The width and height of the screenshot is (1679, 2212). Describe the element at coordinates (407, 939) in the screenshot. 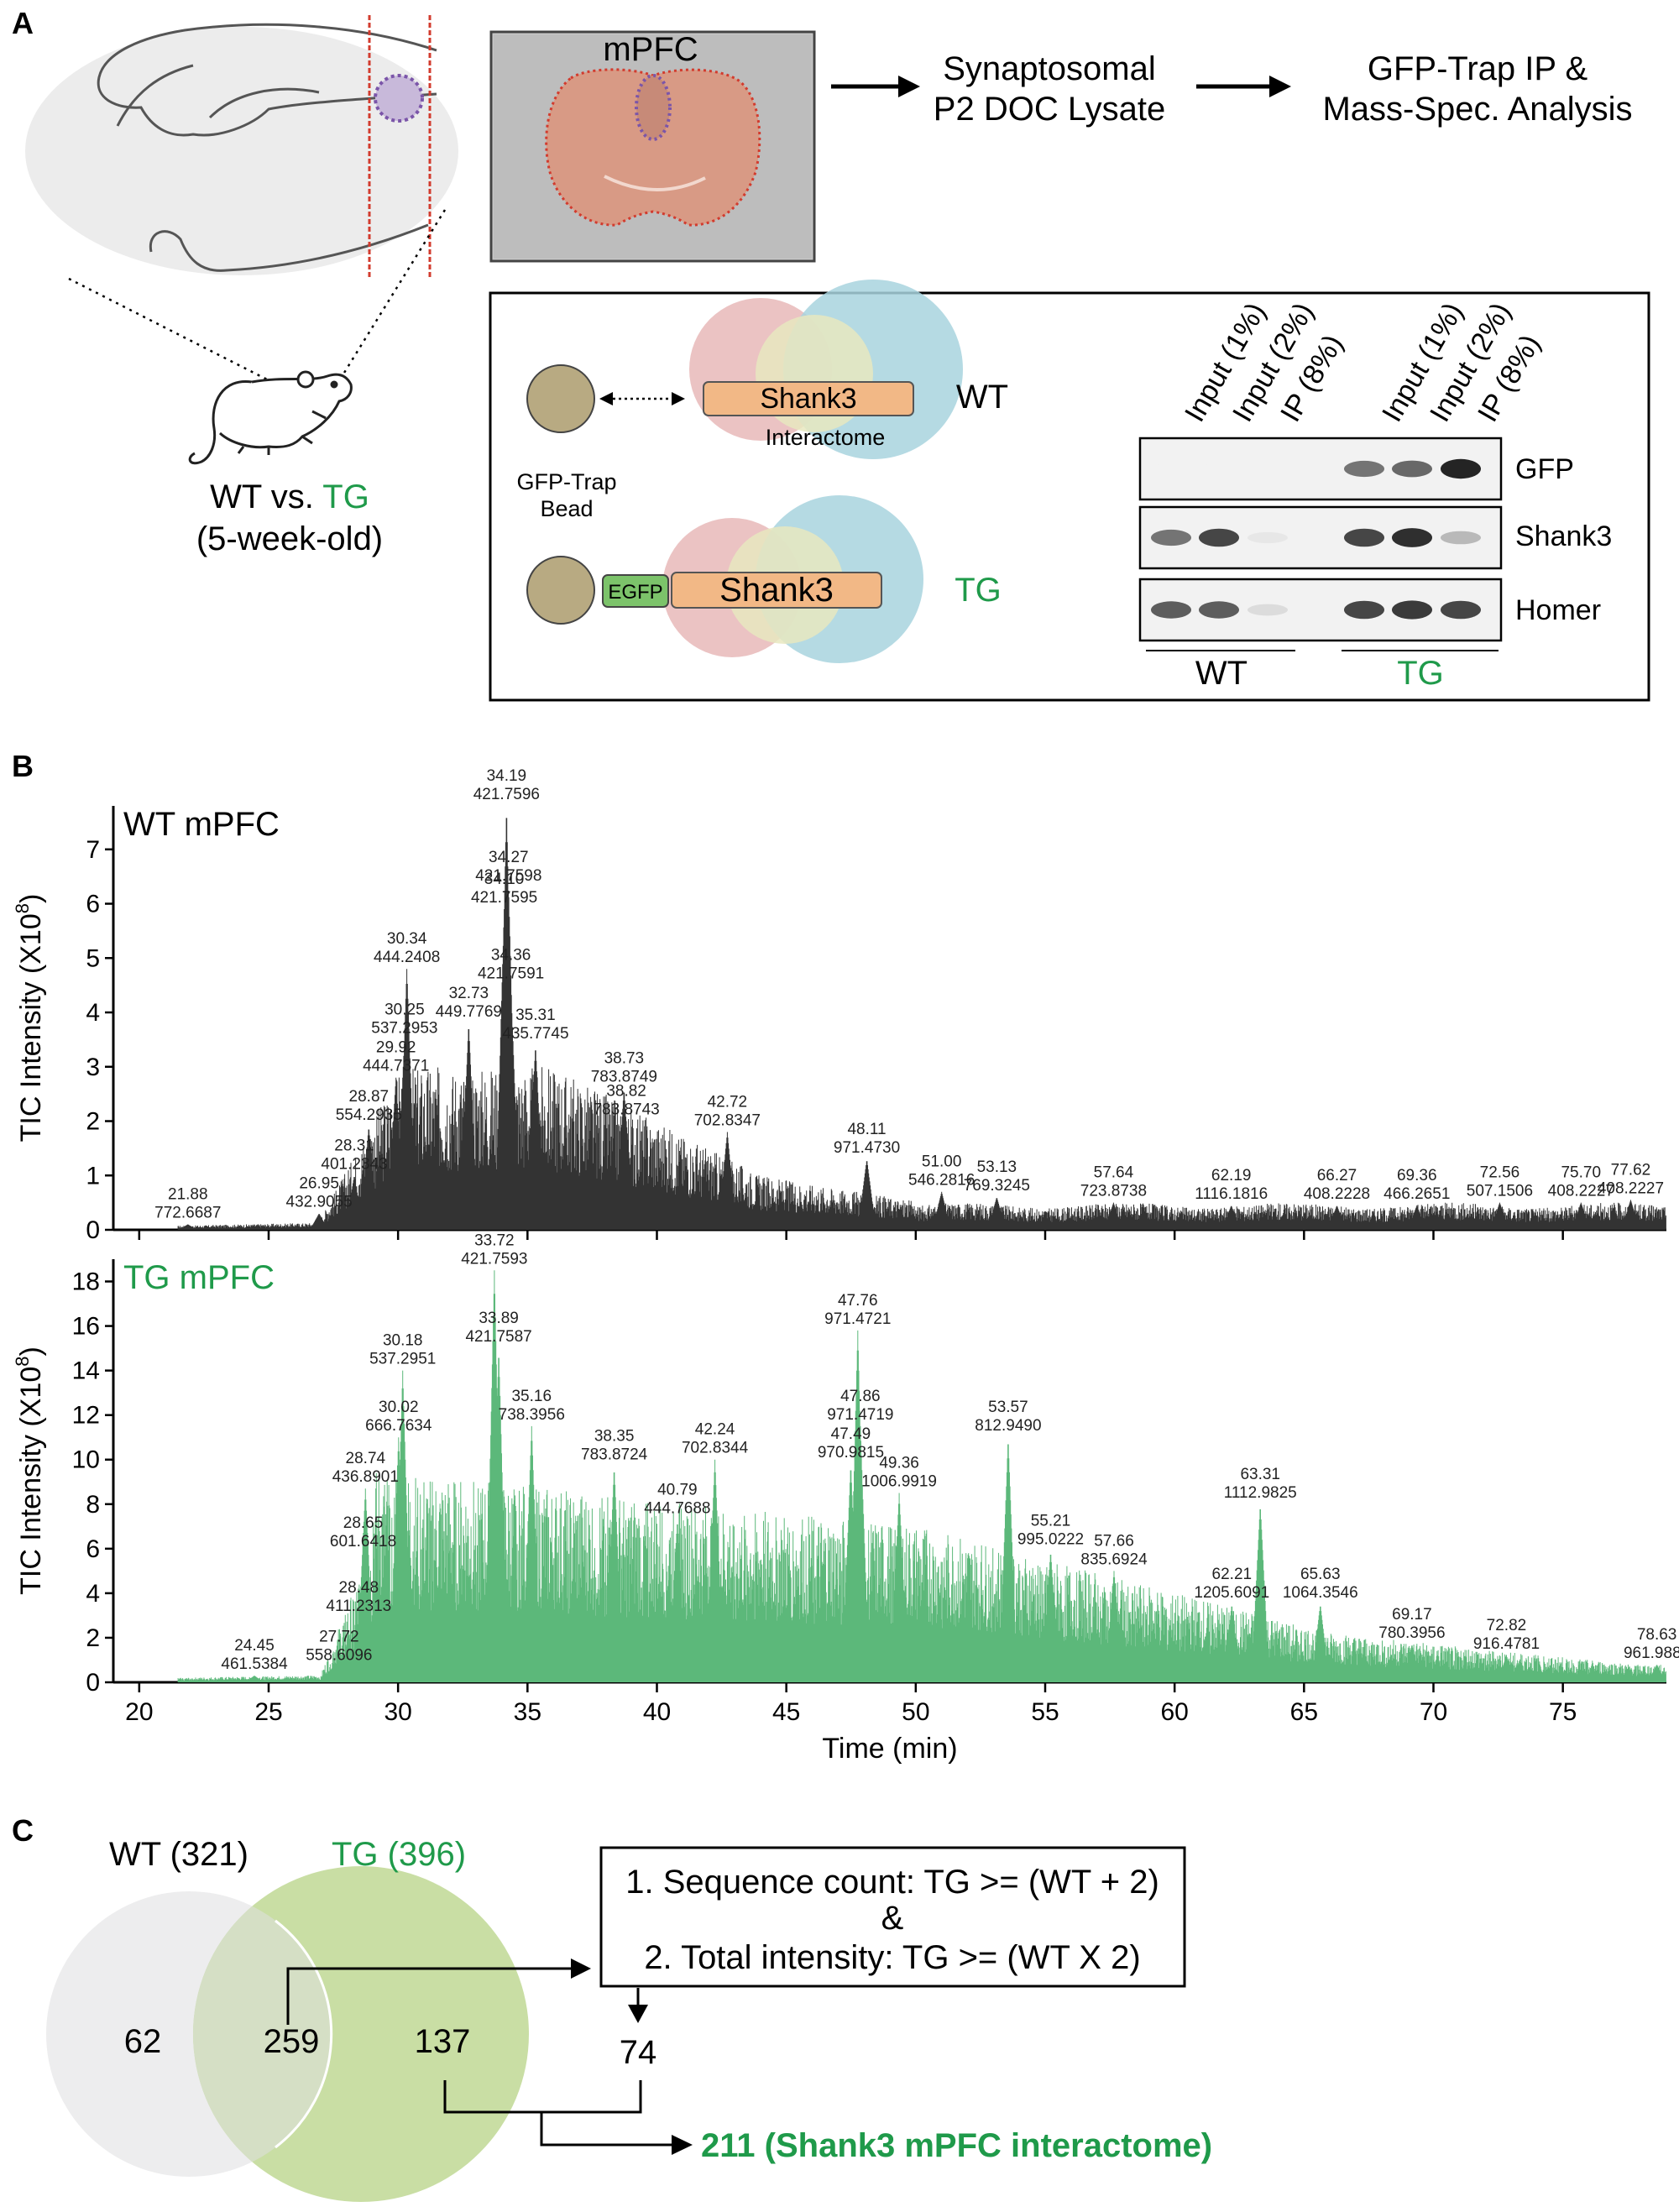

I see `peak-rt-0-6: 30.34` at that location.